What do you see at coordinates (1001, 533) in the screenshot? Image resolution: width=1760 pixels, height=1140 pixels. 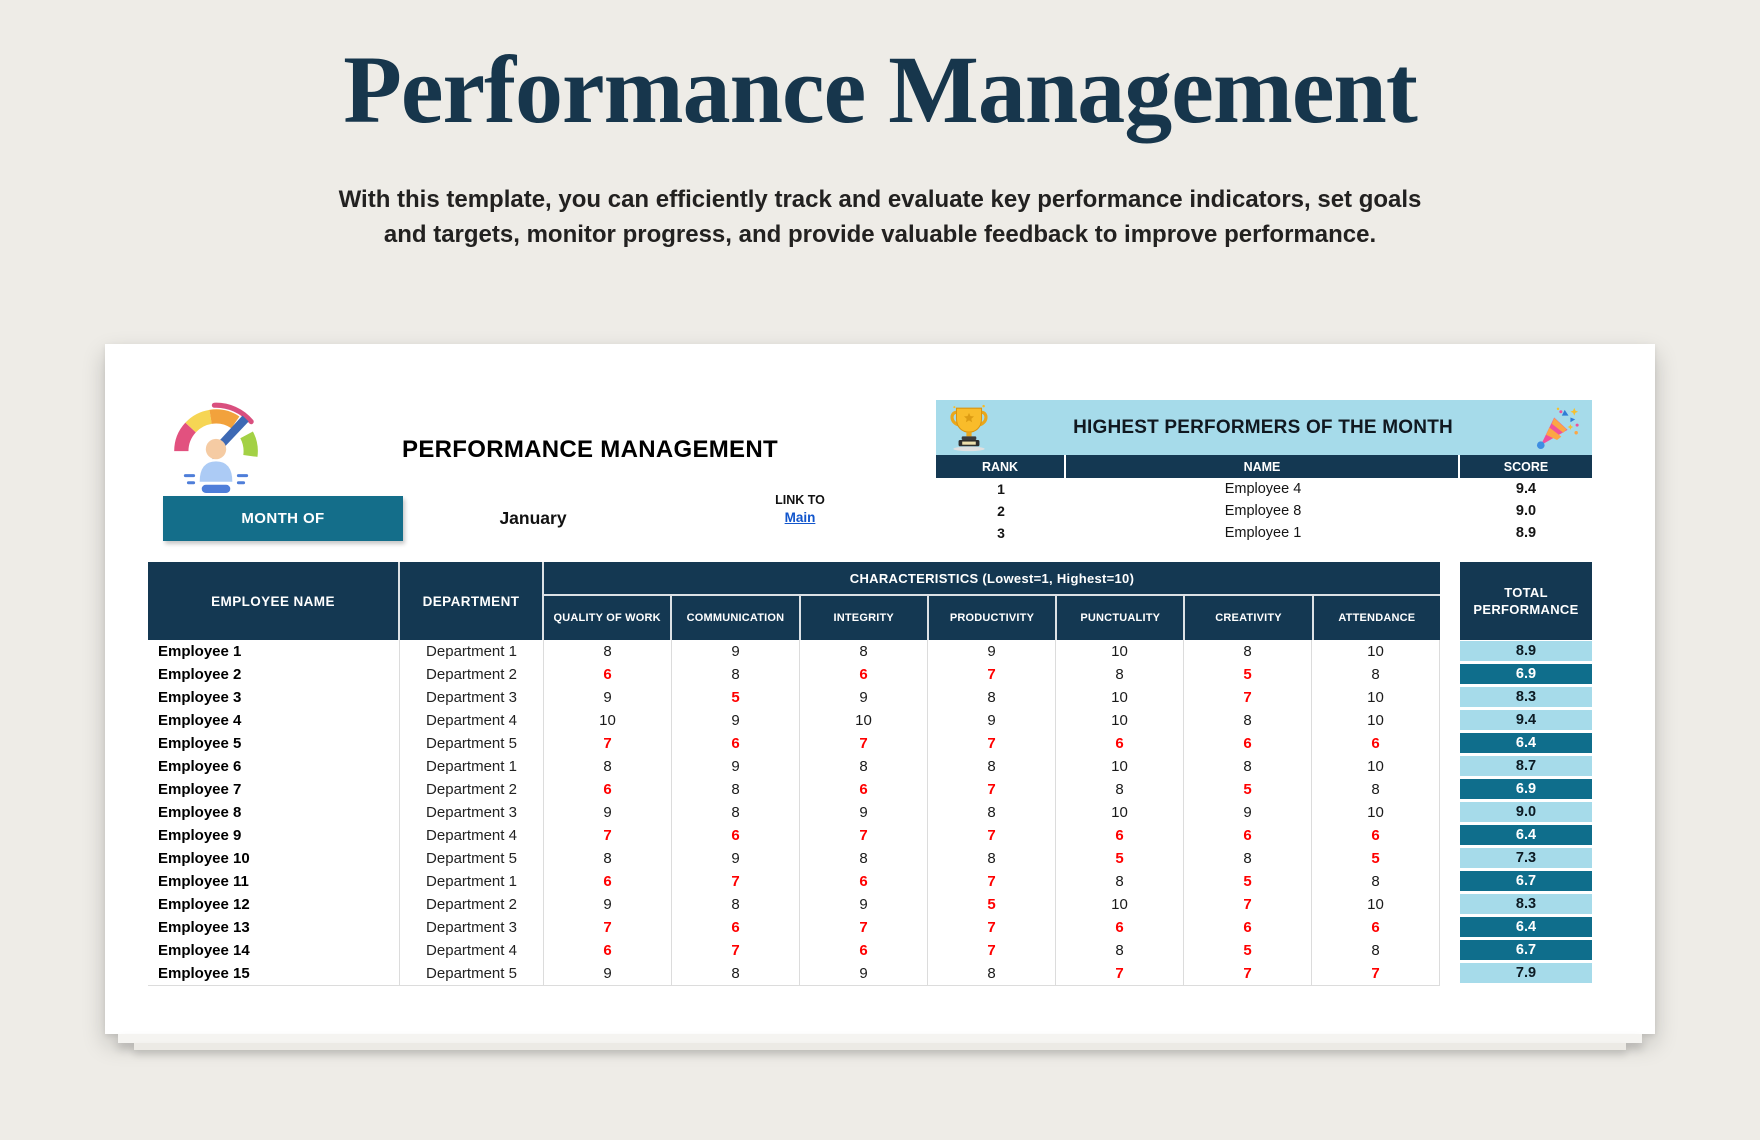 I see `performer-rank: 3` at bounding box center [1001, 533].